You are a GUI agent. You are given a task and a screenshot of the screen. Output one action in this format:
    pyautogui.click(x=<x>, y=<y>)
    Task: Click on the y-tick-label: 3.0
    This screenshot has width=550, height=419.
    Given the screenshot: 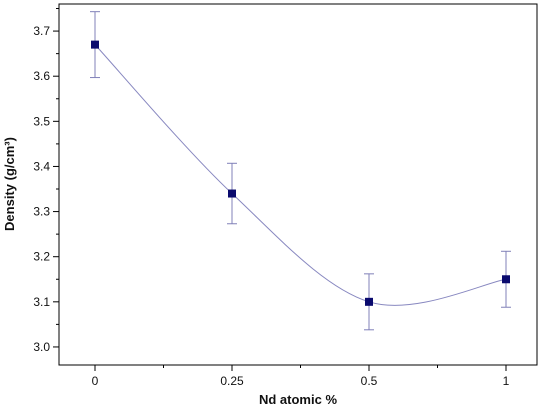 What is the action you would take?
    pyautogui.click(x=41, y=347)
    